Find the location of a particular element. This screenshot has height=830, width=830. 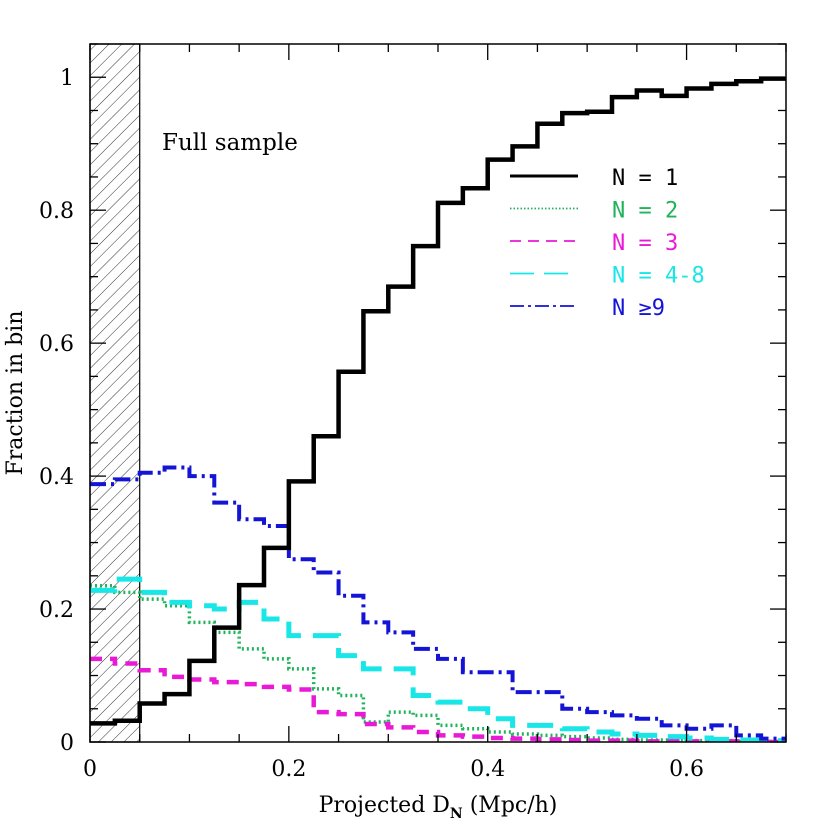

x-axis-label-main: Projected D is located at coordinates (384, 805).